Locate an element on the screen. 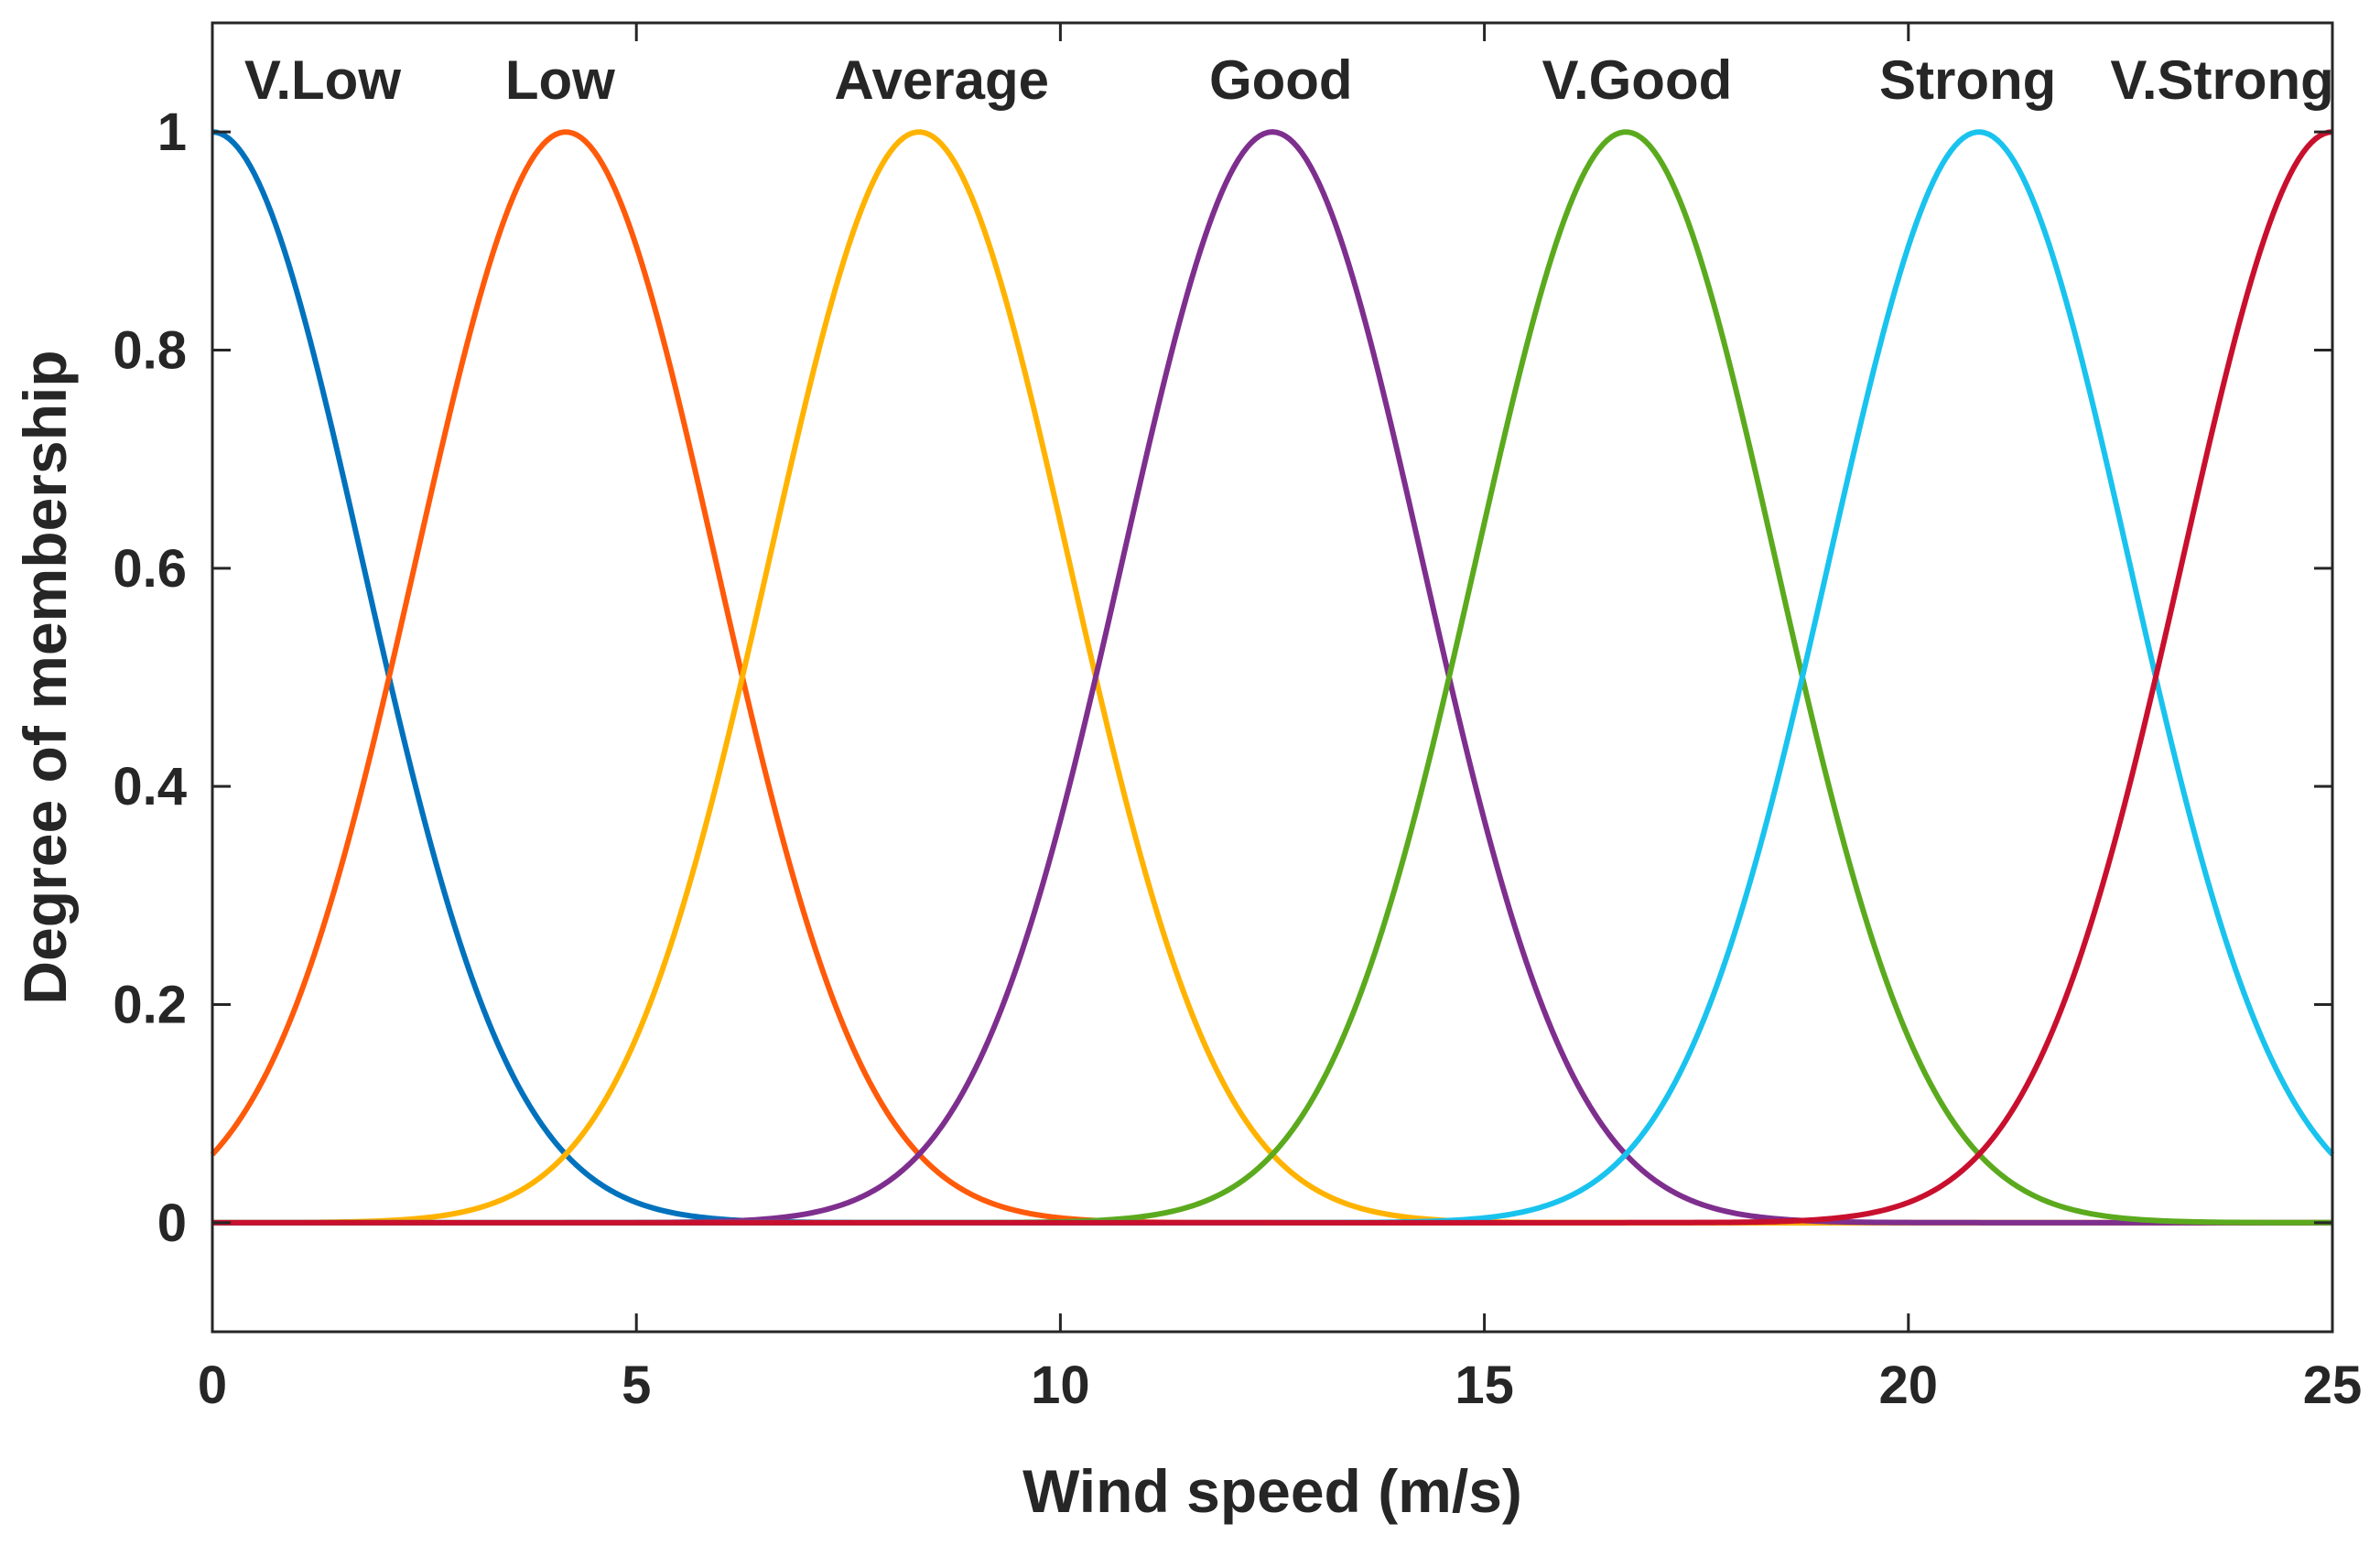 The height and width of the screenshot is (1556, 2380). annotation-good: Good is located at coordinates (1281, 80).